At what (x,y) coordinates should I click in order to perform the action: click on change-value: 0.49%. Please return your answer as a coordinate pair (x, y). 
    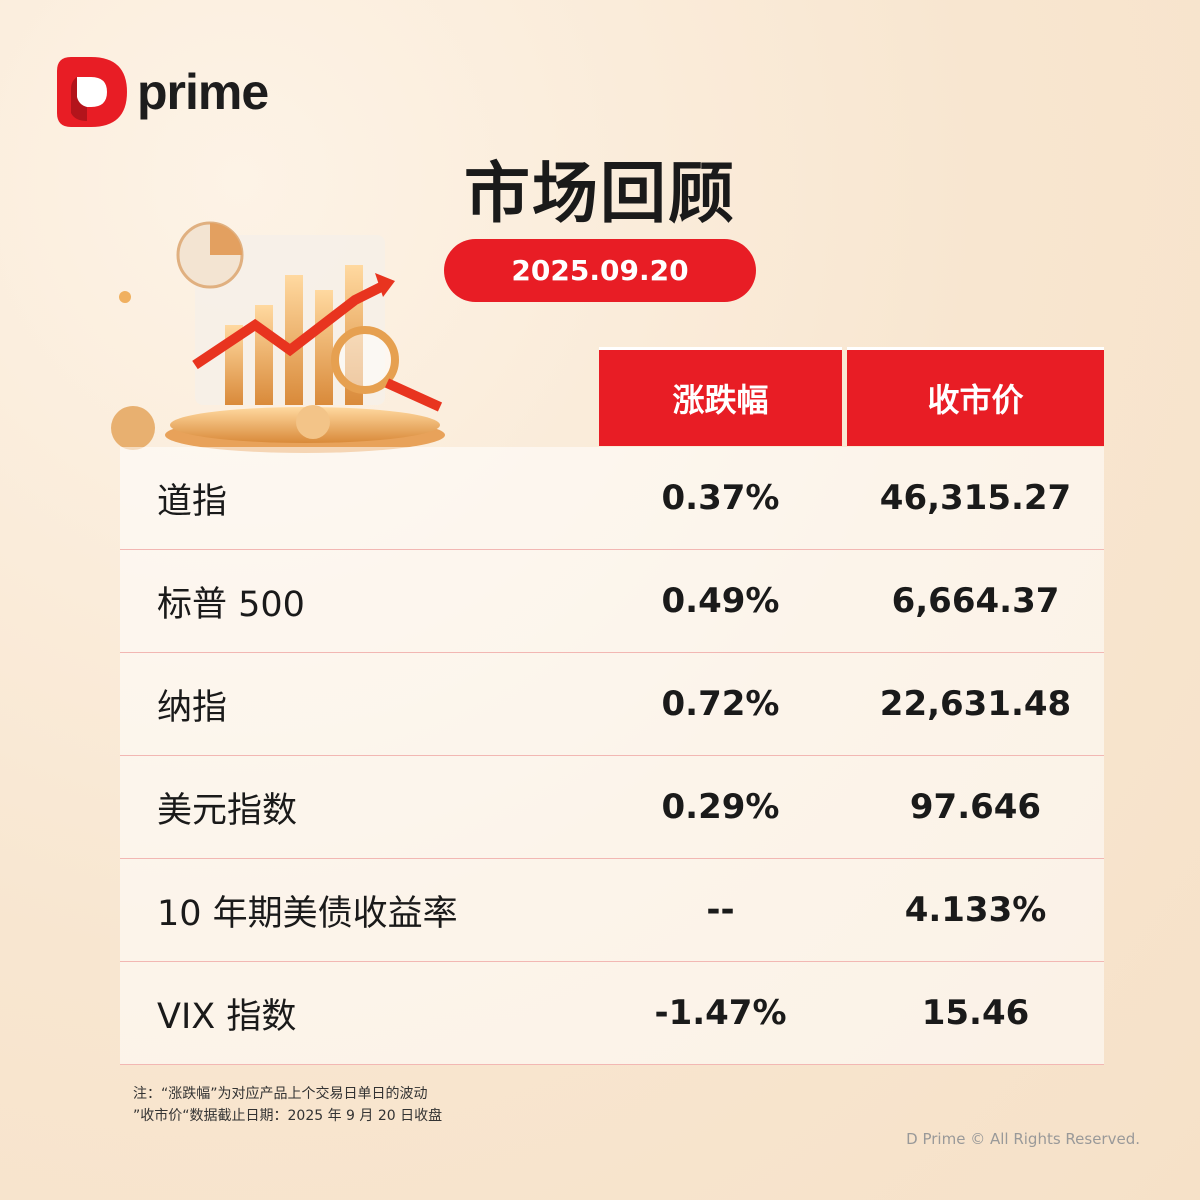
    Looking at the image, I should click on (720, 601).